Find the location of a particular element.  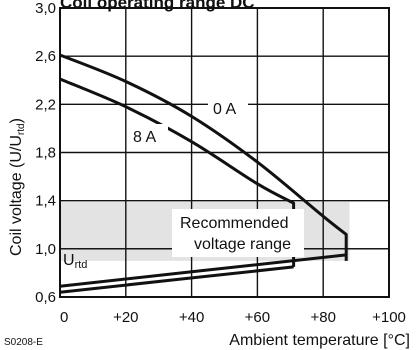

label-bg-8a is located at coordinates (148, 135).